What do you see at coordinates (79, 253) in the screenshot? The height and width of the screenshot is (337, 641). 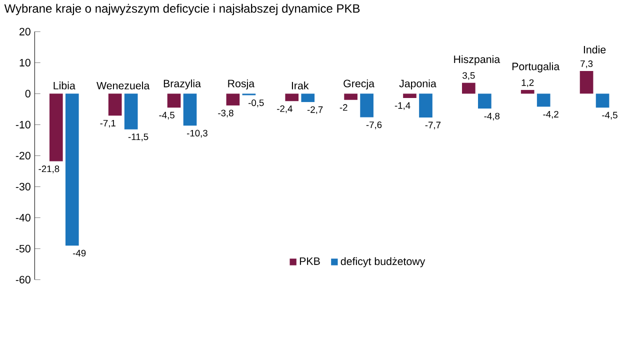 I see `data-label: -49` at bounding box center [79, 253].